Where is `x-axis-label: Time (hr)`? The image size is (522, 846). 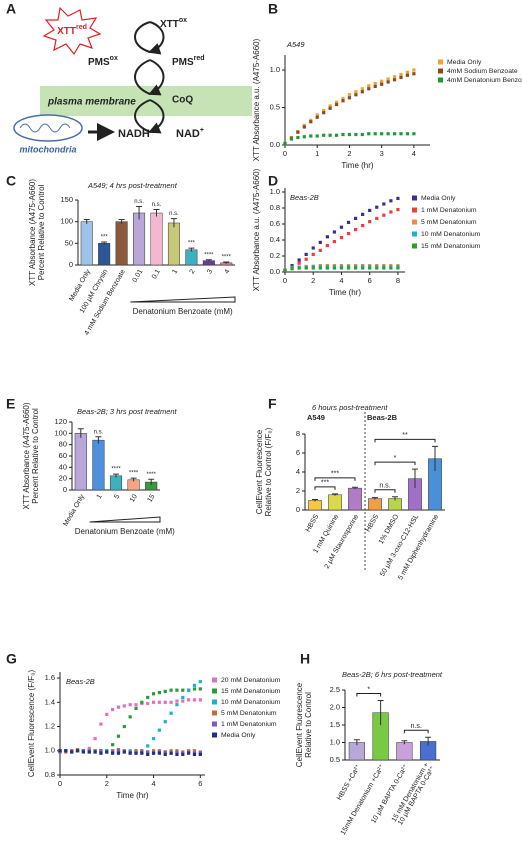 x-axis-label: Time (hr) is located at coordinates (357, 165).